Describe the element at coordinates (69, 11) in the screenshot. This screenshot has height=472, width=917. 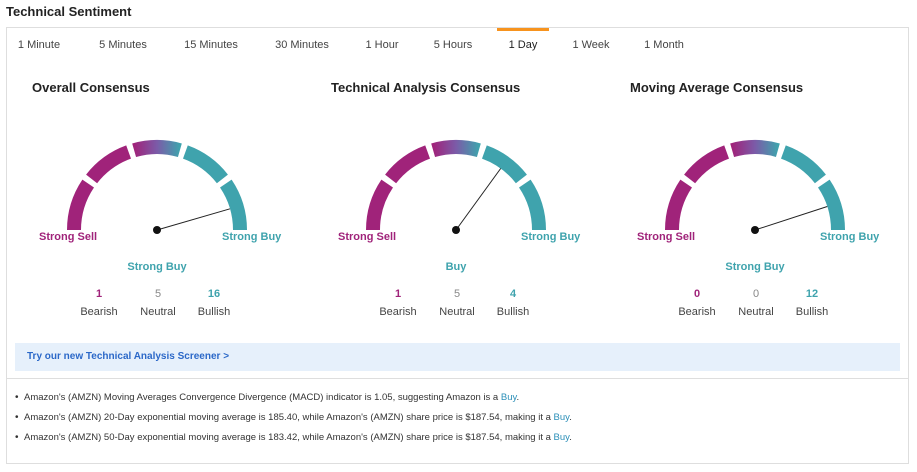
I see `section-title: Technical Sentiment` at that location.